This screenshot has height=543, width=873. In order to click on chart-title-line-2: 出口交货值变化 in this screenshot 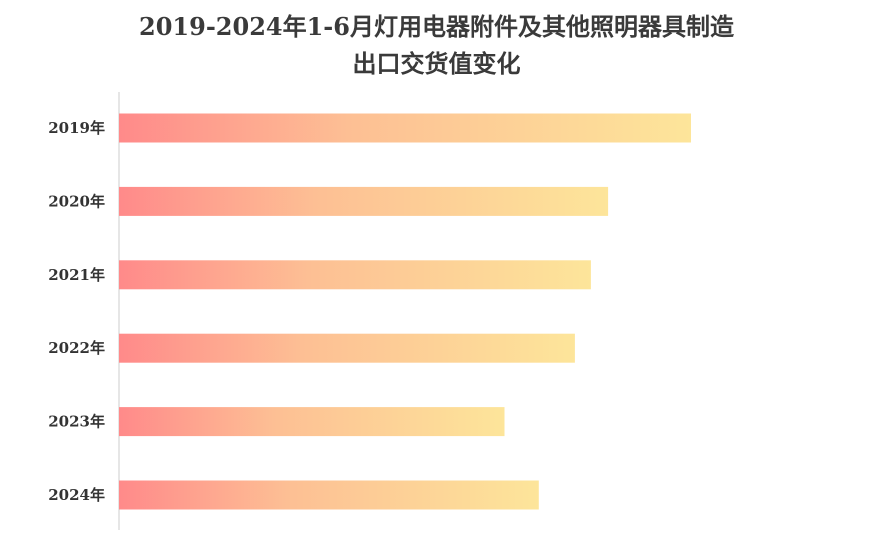, I will do `click(436, 63)`.